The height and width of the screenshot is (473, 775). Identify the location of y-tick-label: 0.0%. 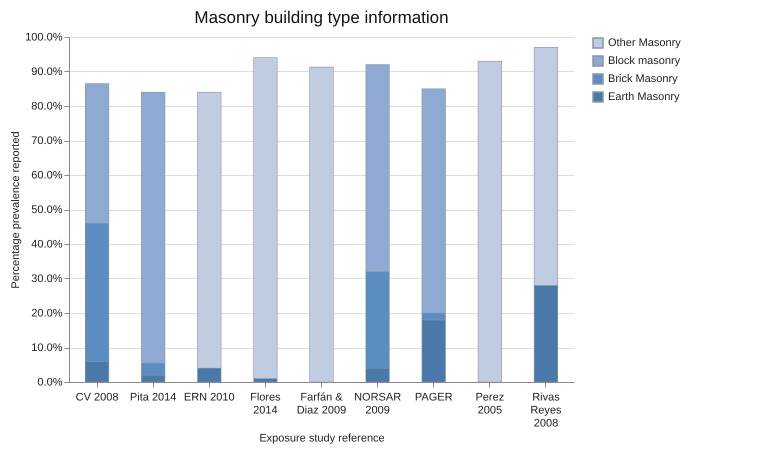
(50, 382).